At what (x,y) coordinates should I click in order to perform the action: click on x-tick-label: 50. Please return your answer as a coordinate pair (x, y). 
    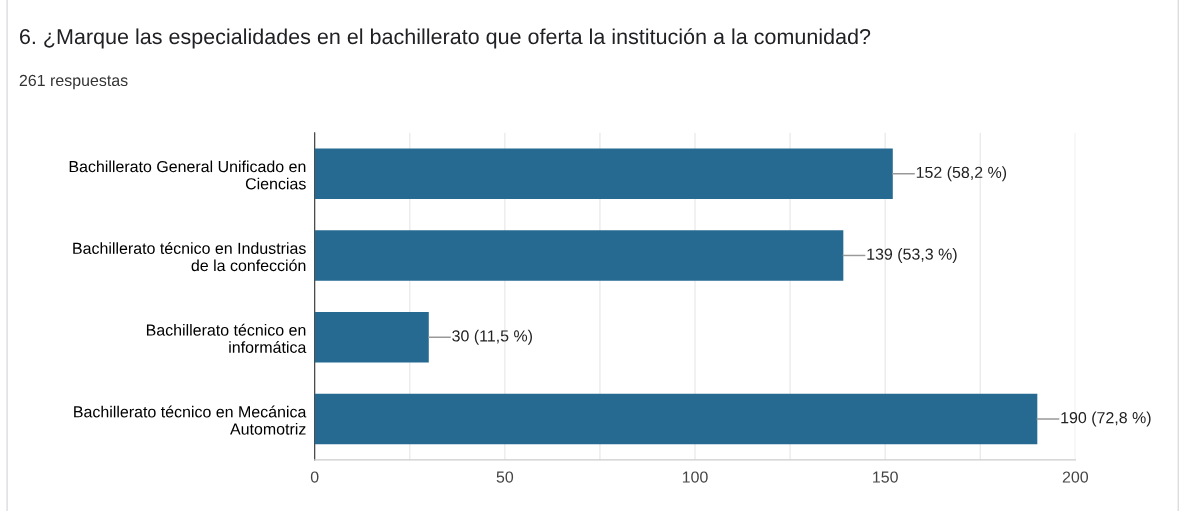
    Looking at the image, I should click on (505, 477).